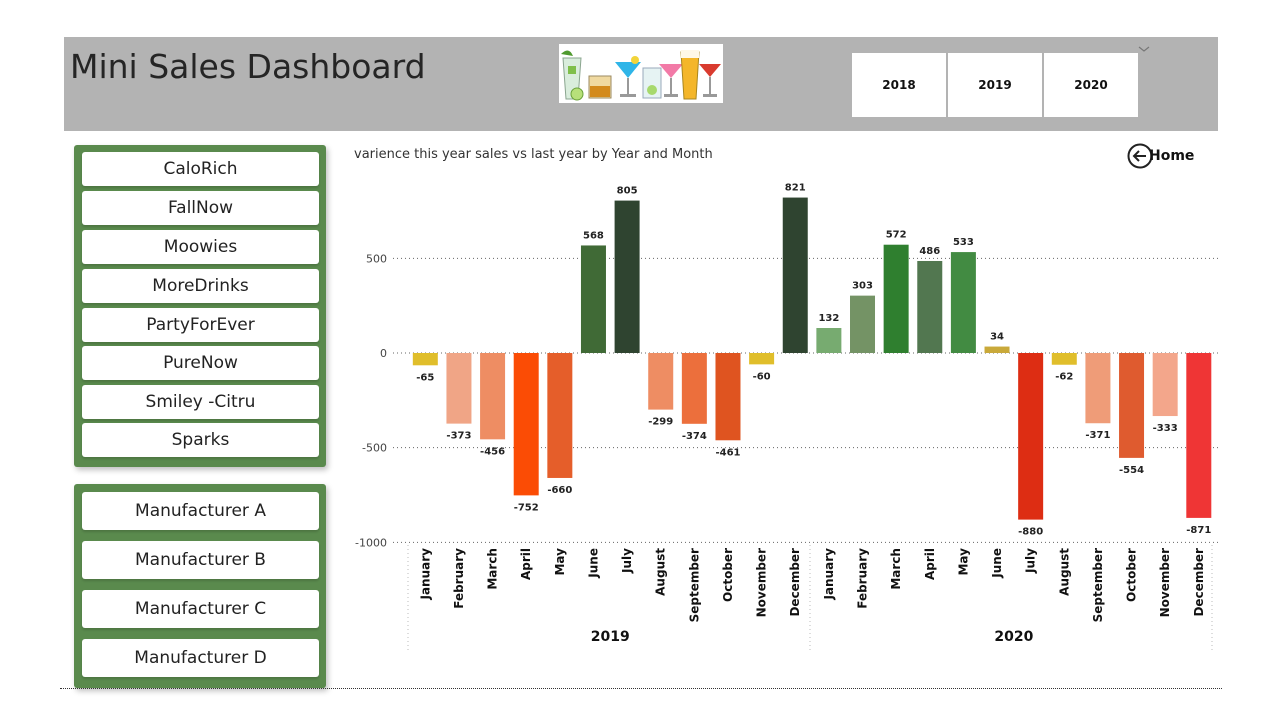  Describe the element at coordinates (929, 251) in the screenshot. I see `bar-value-label: 486` at that location.